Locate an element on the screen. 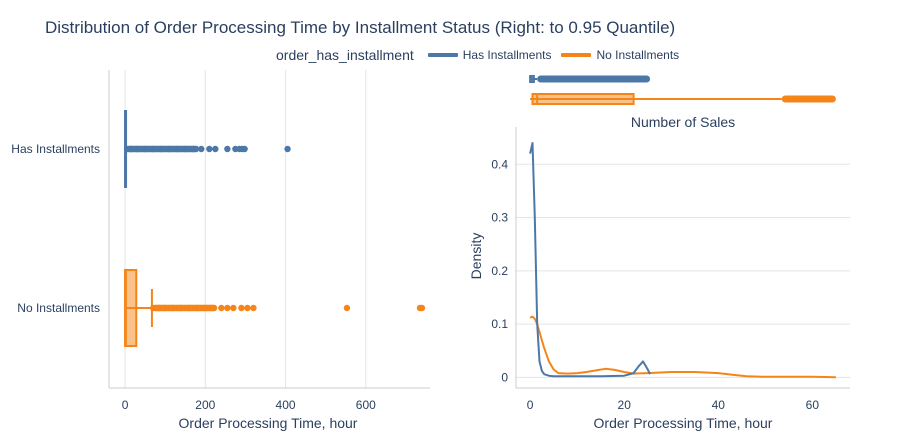  left-x-tick-label: 400 is located at coordinates (286, 405).